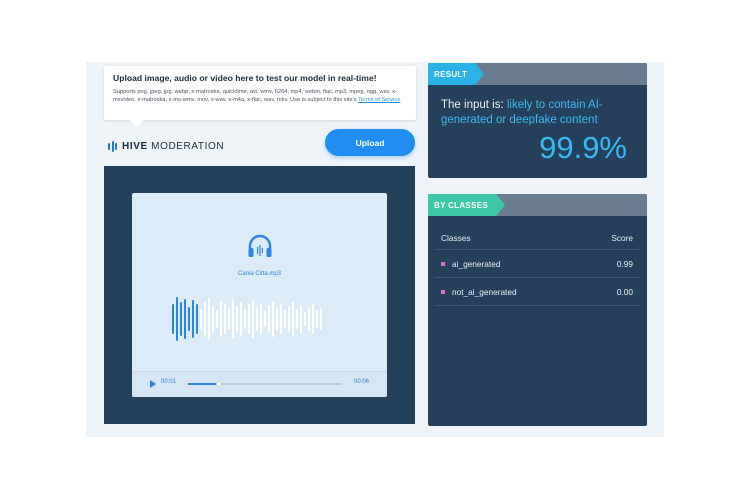 The height and width of the screenshot is (500, 750). Describe the element at coordinates (361, 382) in the screenshot. I see `duration-time: 00:06` at that location.